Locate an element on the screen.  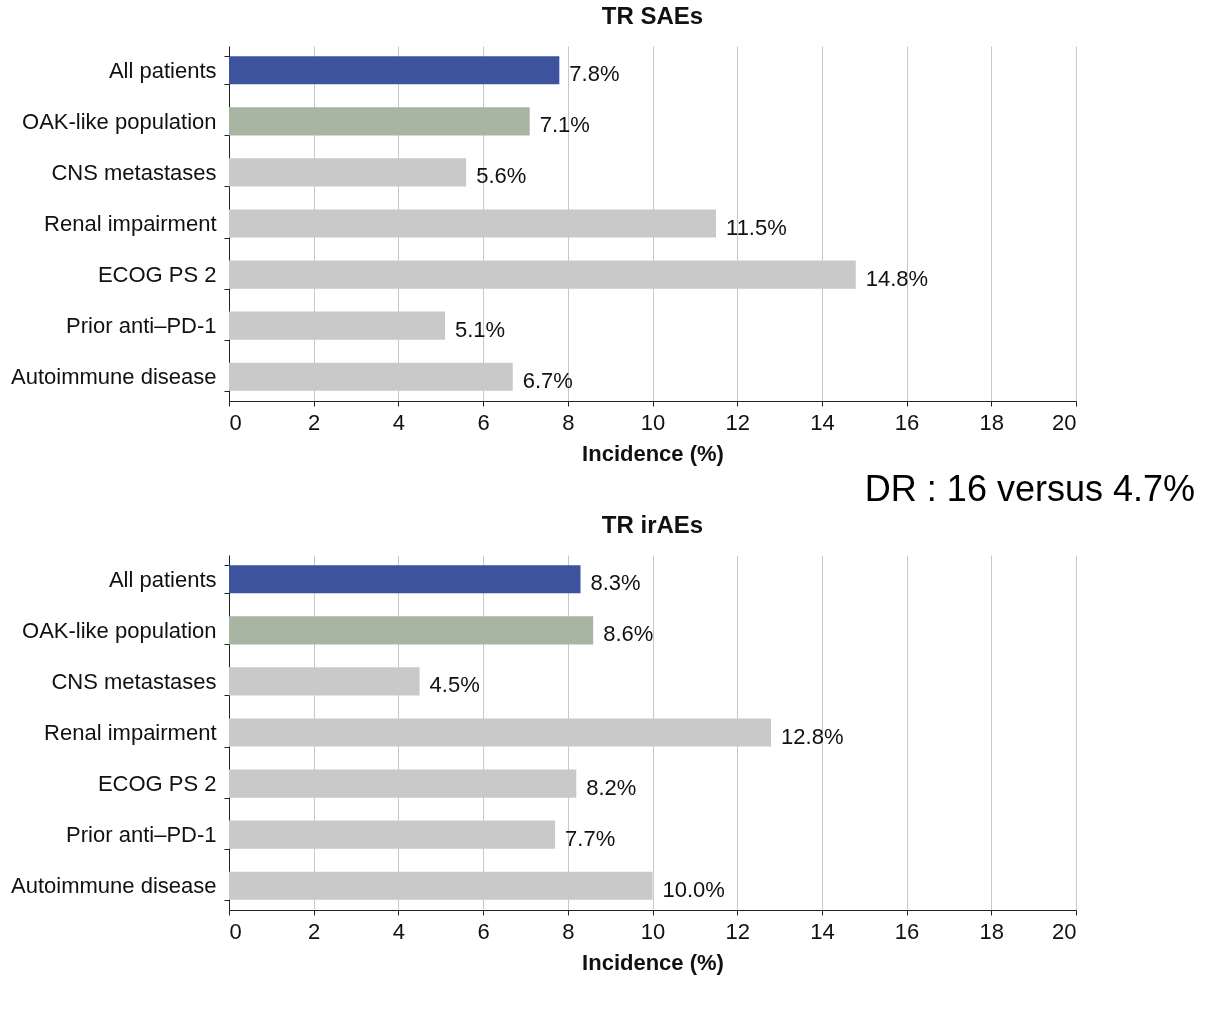
data-label: 4.5% is located at coordinates (454, 685).